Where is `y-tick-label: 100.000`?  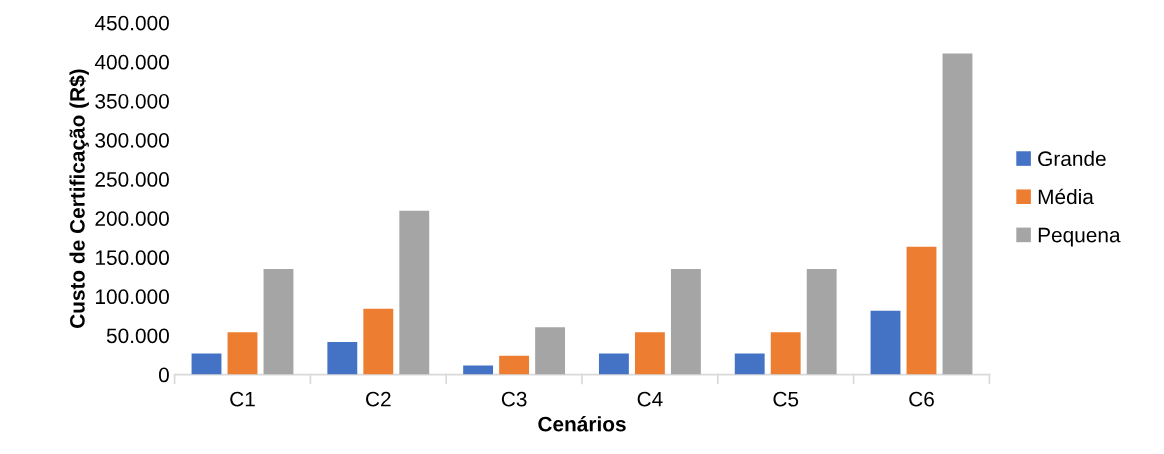
y-tick-label: 100.000 is located at coordinates (132, 297).